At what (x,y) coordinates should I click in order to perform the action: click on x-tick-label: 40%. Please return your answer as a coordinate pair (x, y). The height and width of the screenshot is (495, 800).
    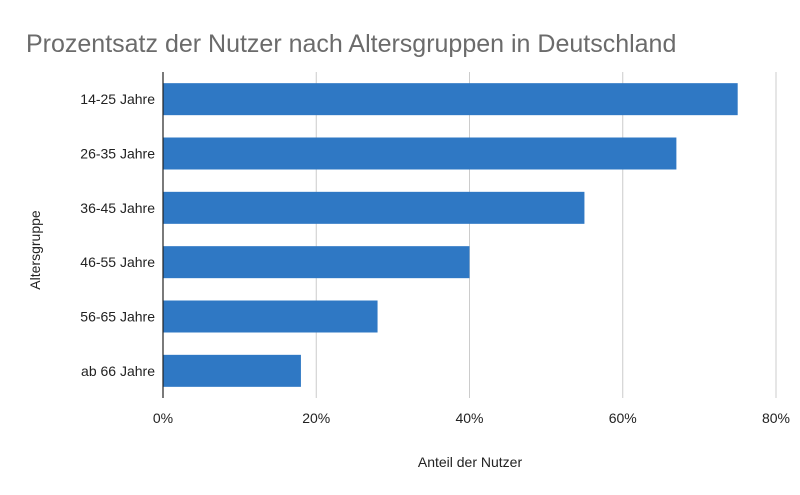
    Looking at the image, I should click on (469, 418).